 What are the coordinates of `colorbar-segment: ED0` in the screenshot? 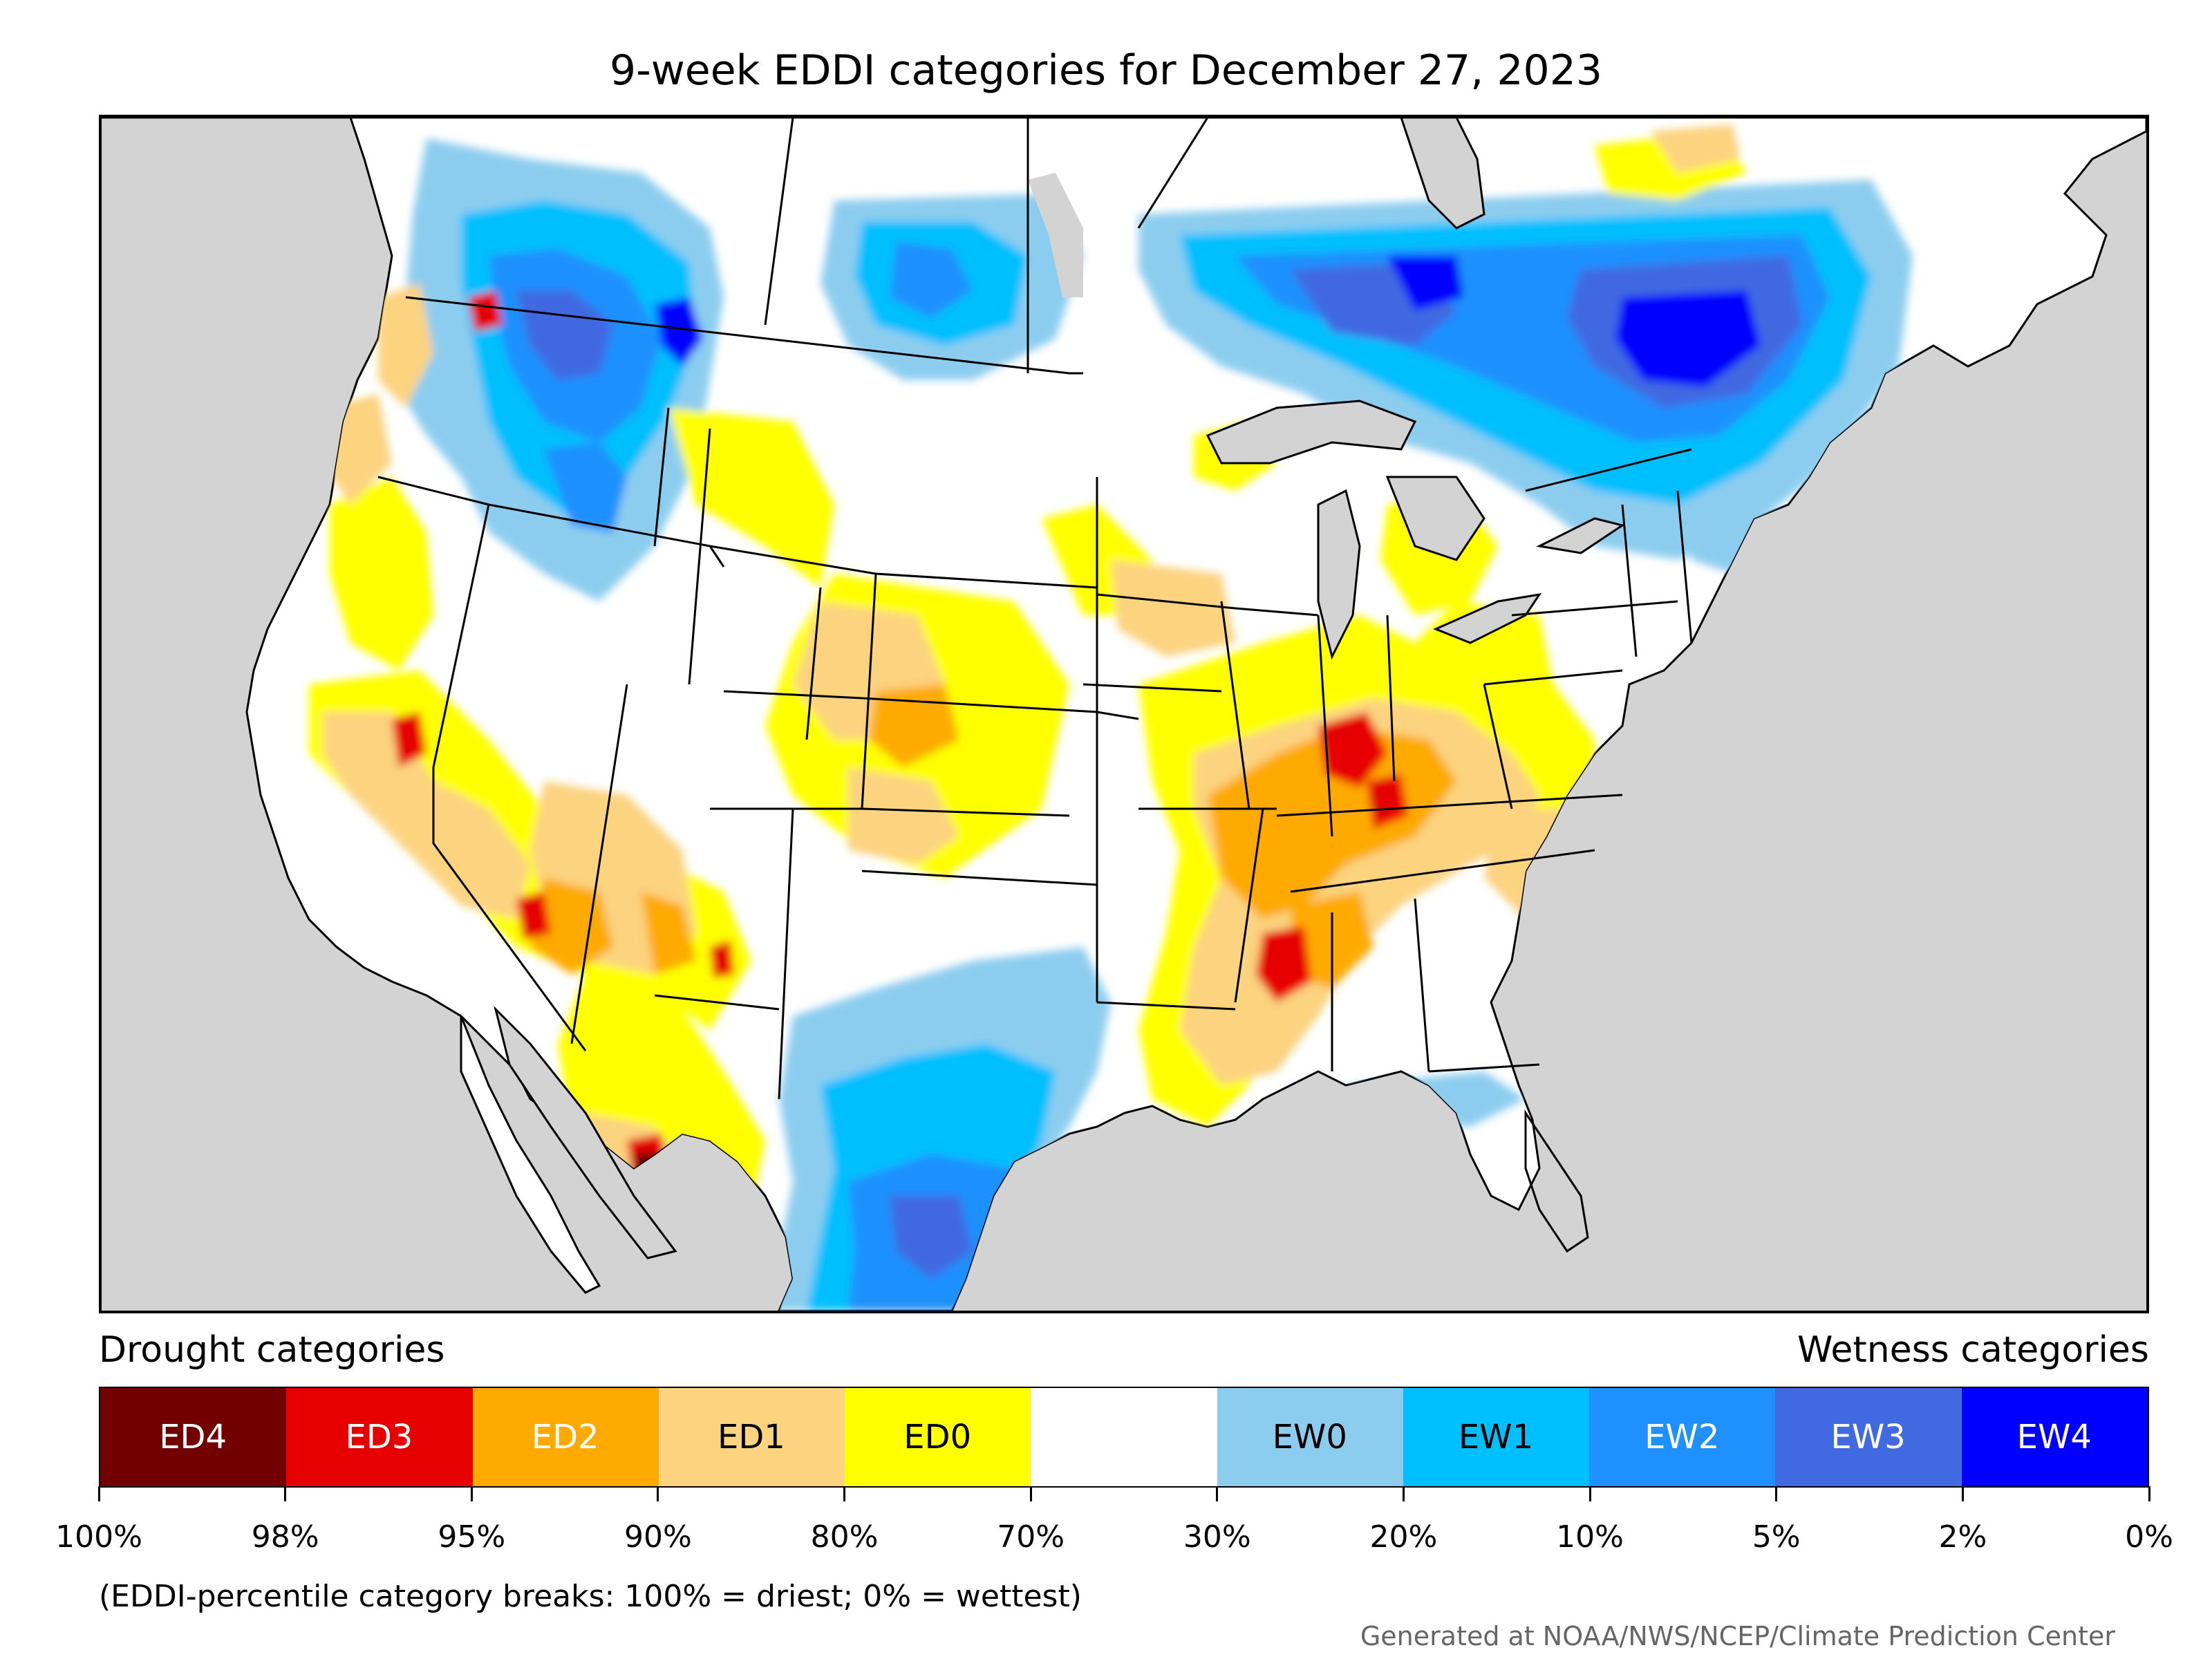 It's located at (938, 1437).